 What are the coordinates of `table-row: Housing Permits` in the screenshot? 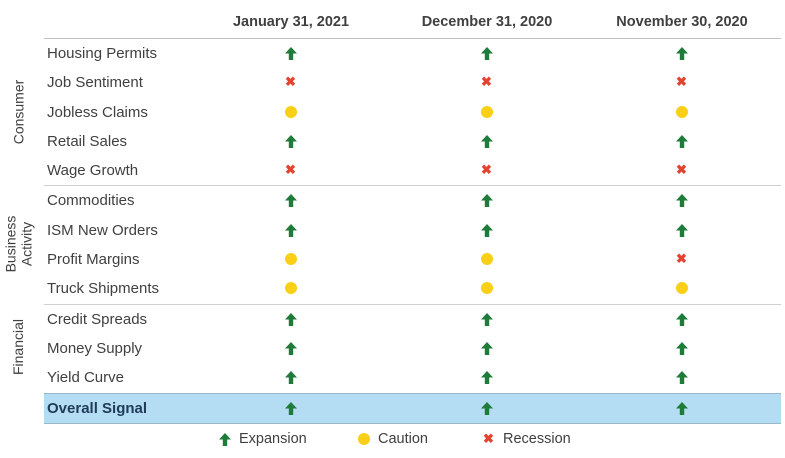 It's located at (412, 53).